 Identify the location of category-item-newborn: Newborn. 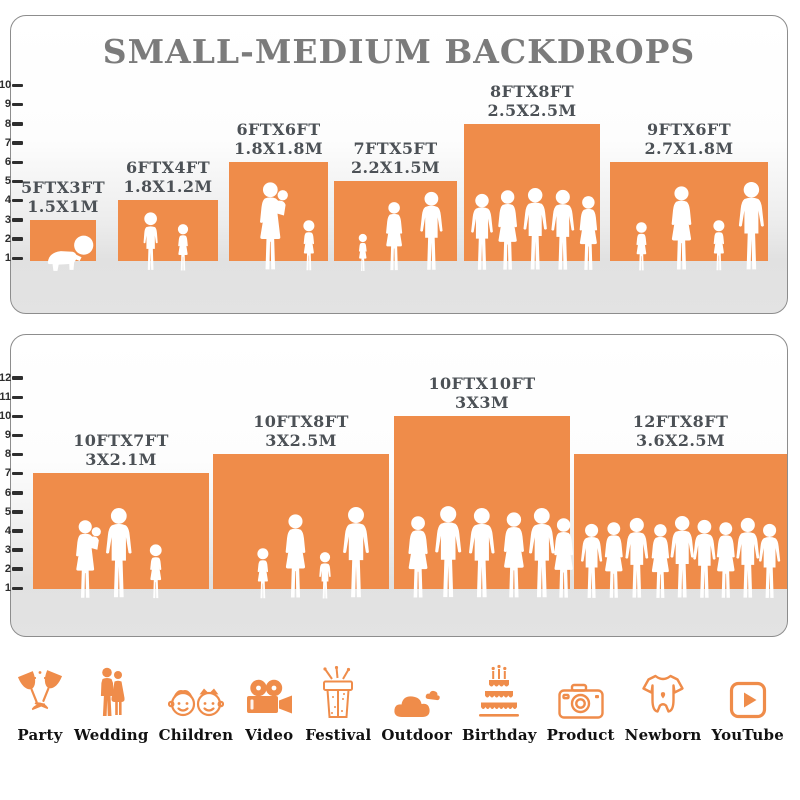
(663, 703).